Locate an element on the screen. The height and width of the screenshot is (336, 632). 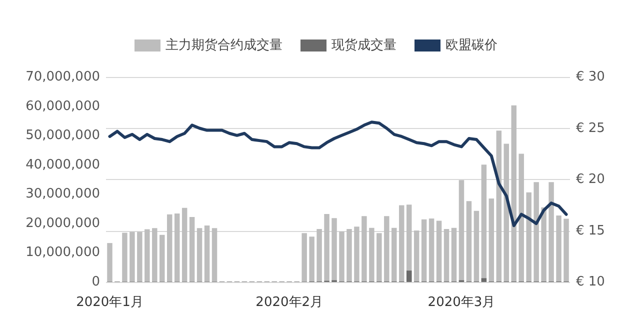
y-tick-label: 40,000,000 is located at coordinates (63, 164).